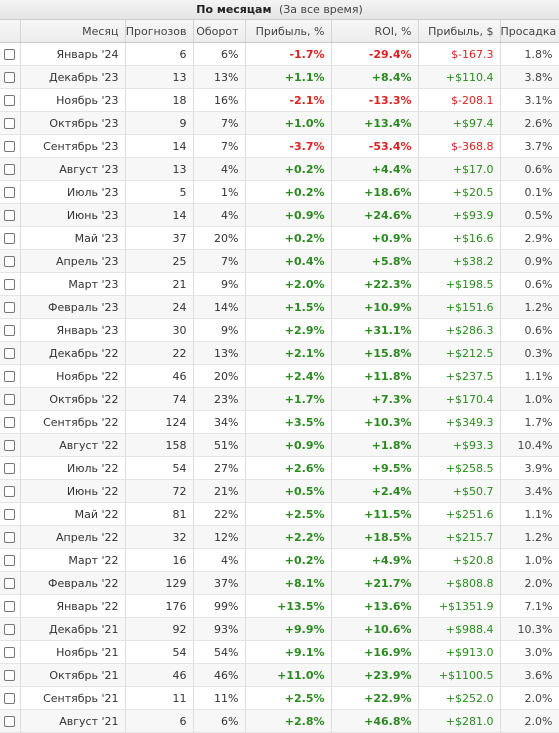  Describe the element at coordinates (375, 560) in the screenshot. I see `cell-roi: +4.9%` at that location.